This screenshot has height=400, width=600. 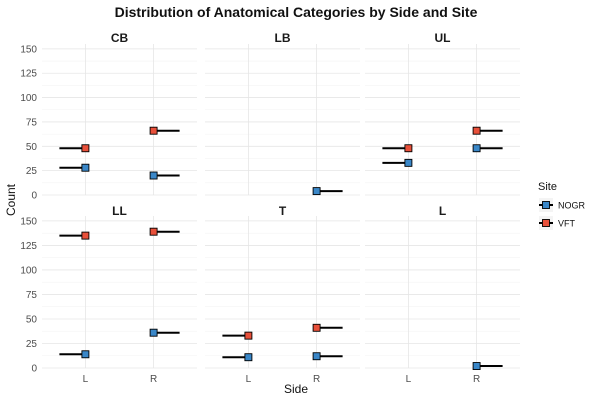 I want to click on legend-title: Site, so click(x=547, y=187).